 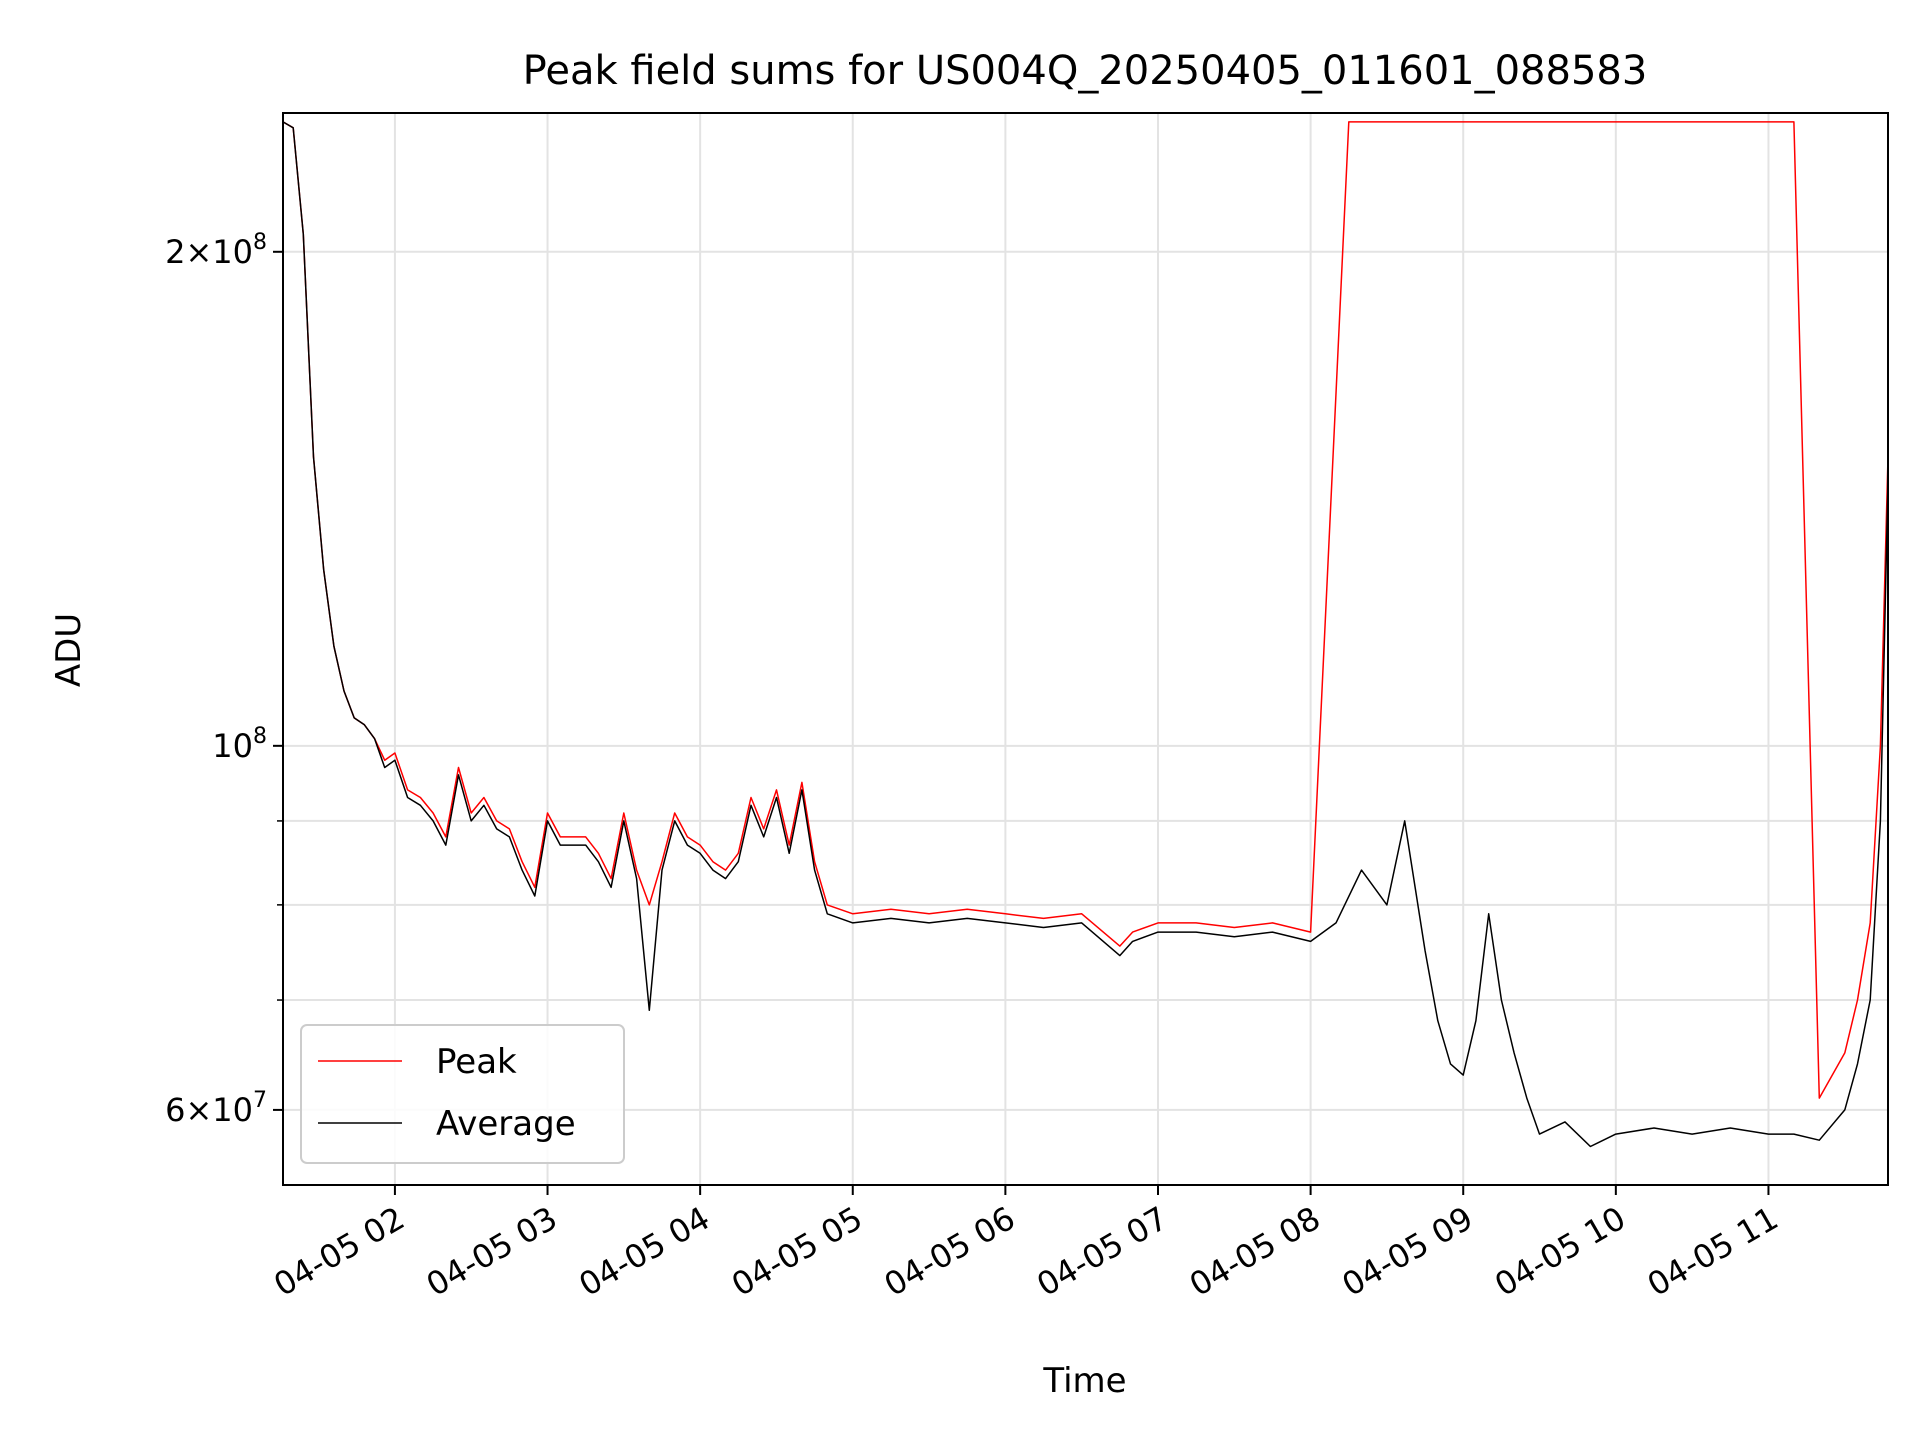 What do you see at coordinates (506, 1124) in the screenshot?
I see `legend-label-average: Average` at bounding box center [506, 1124].